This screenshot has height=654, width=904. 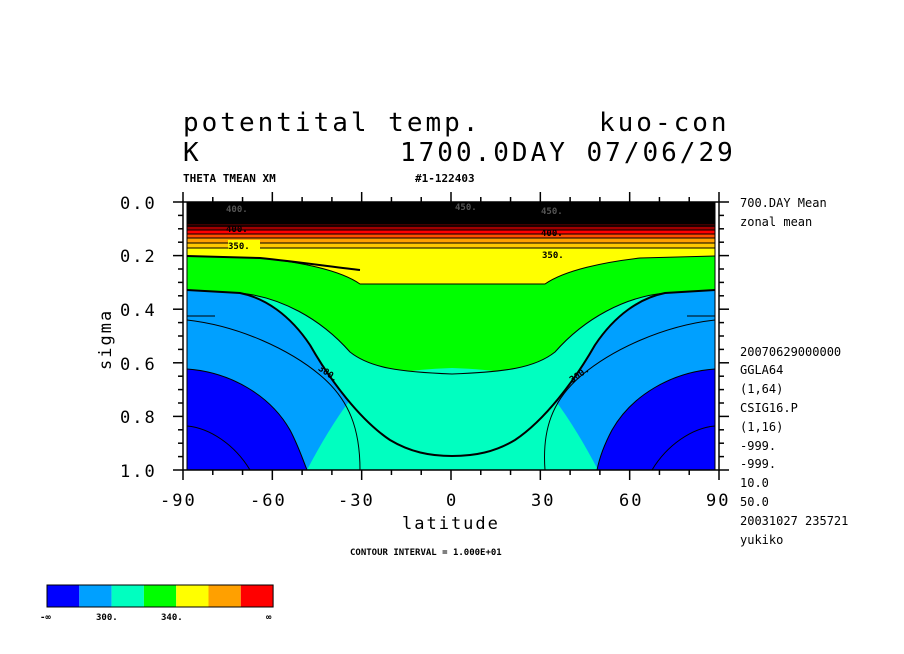 I want to click on x-tick-label: -90, so click(x=178, y=501).